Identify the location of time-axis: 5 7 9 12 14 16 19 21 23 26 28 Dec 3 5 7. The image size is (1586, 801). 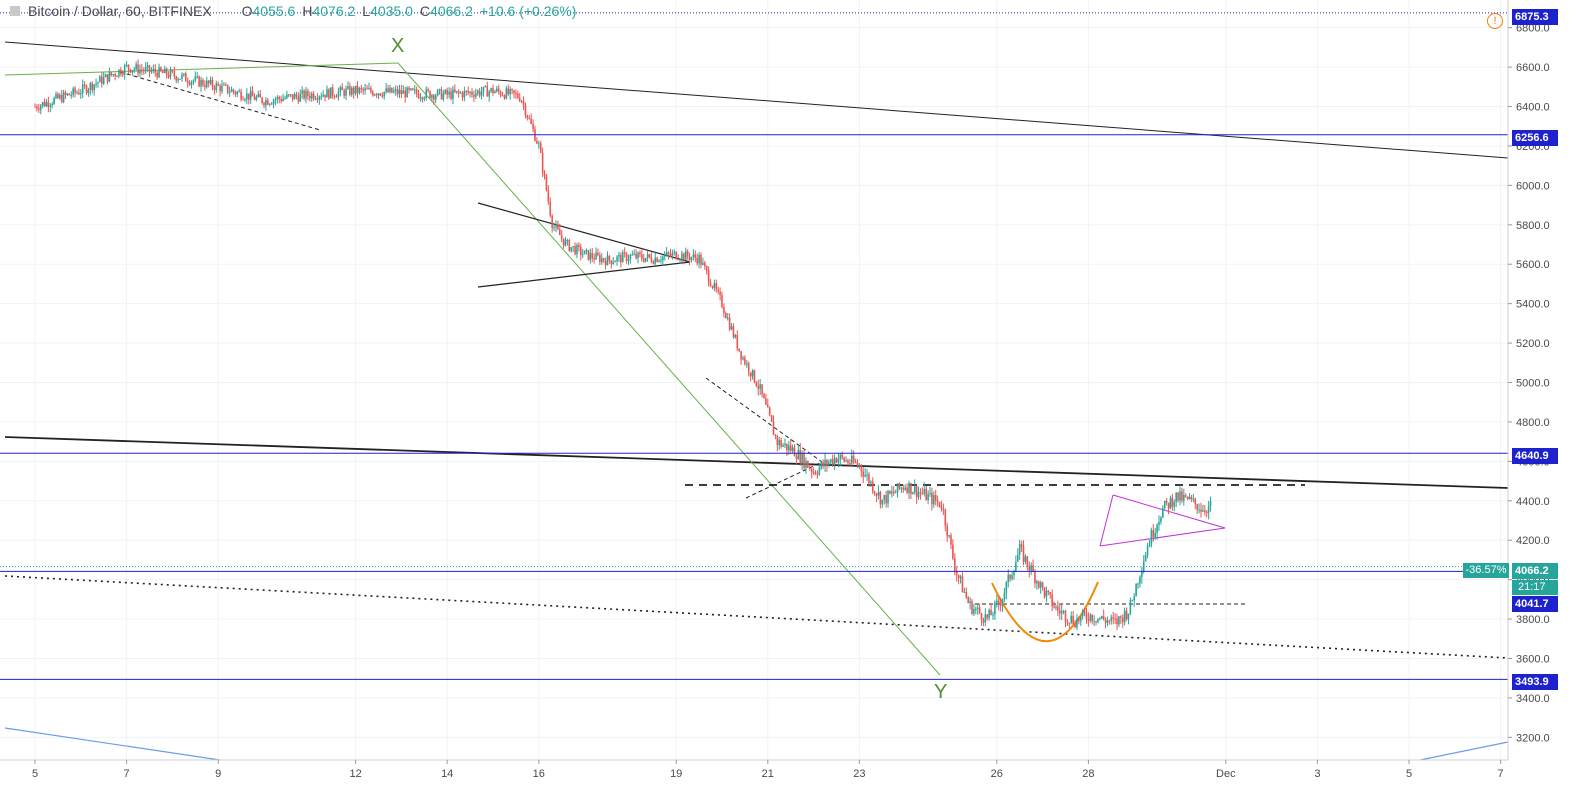
(754, 769).